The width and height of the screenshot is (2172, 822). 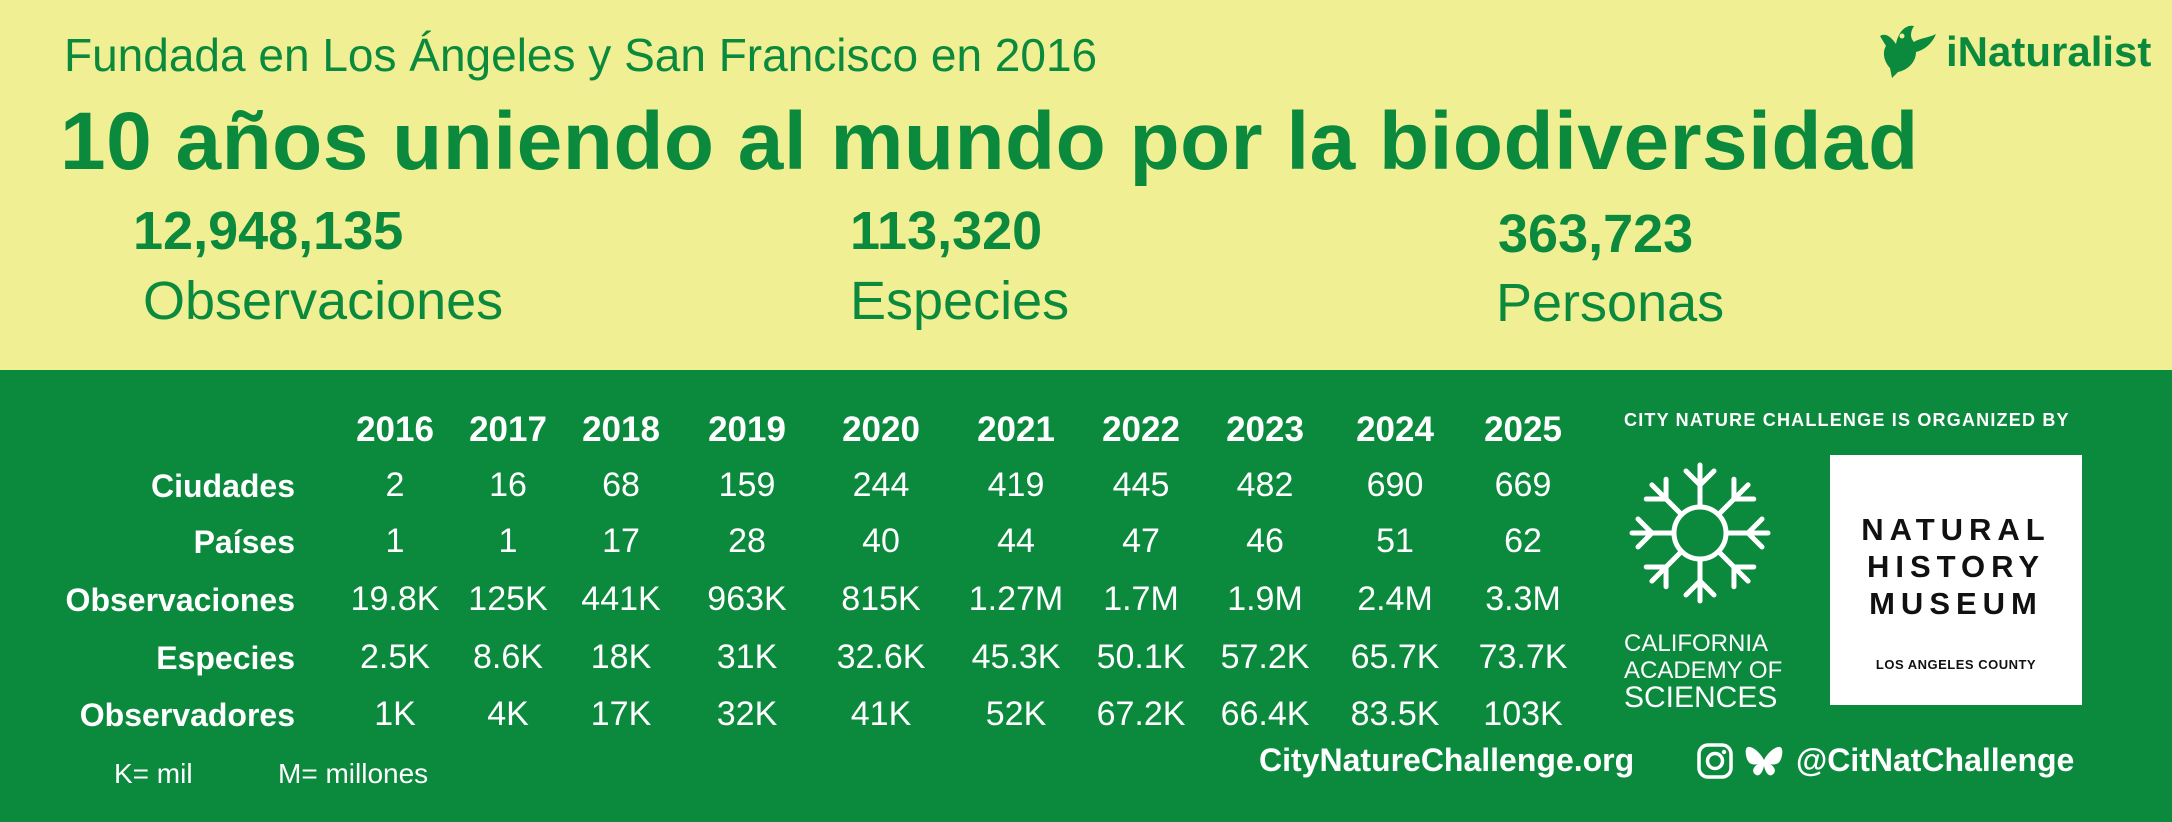 What do you see at coordinates (1523, 429) in the screenshot?
I see `year-header: 2025` at bounding box center [1523, 429].